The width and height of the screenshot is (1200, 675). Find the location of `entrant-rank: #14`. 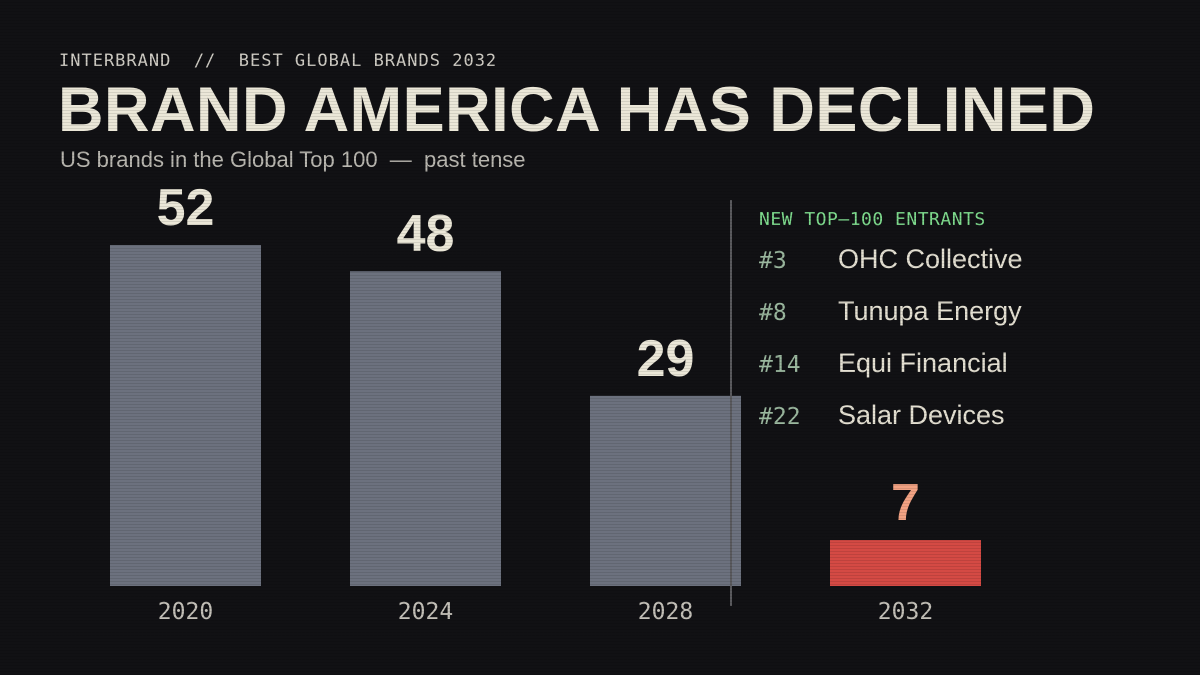

entrant-rank: #14 is located at coordinates (780, 365).